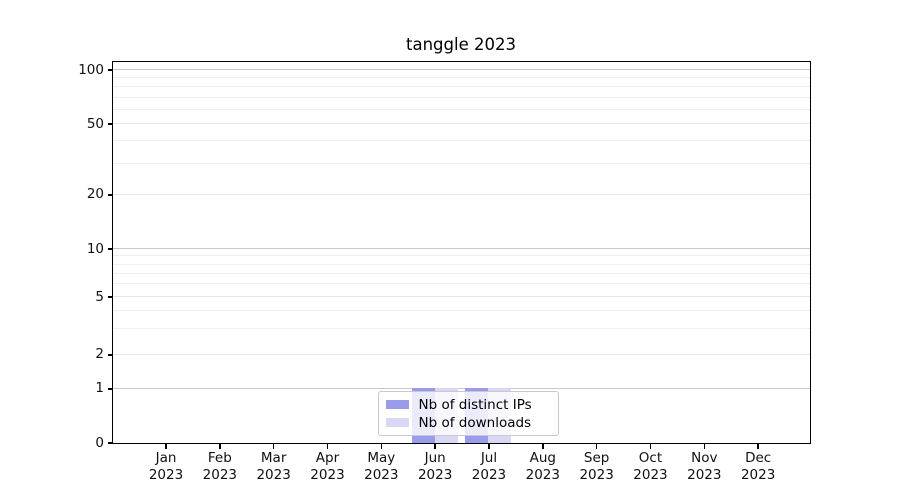  I want to click on x-tick-mark-jul, so click(489, 446).